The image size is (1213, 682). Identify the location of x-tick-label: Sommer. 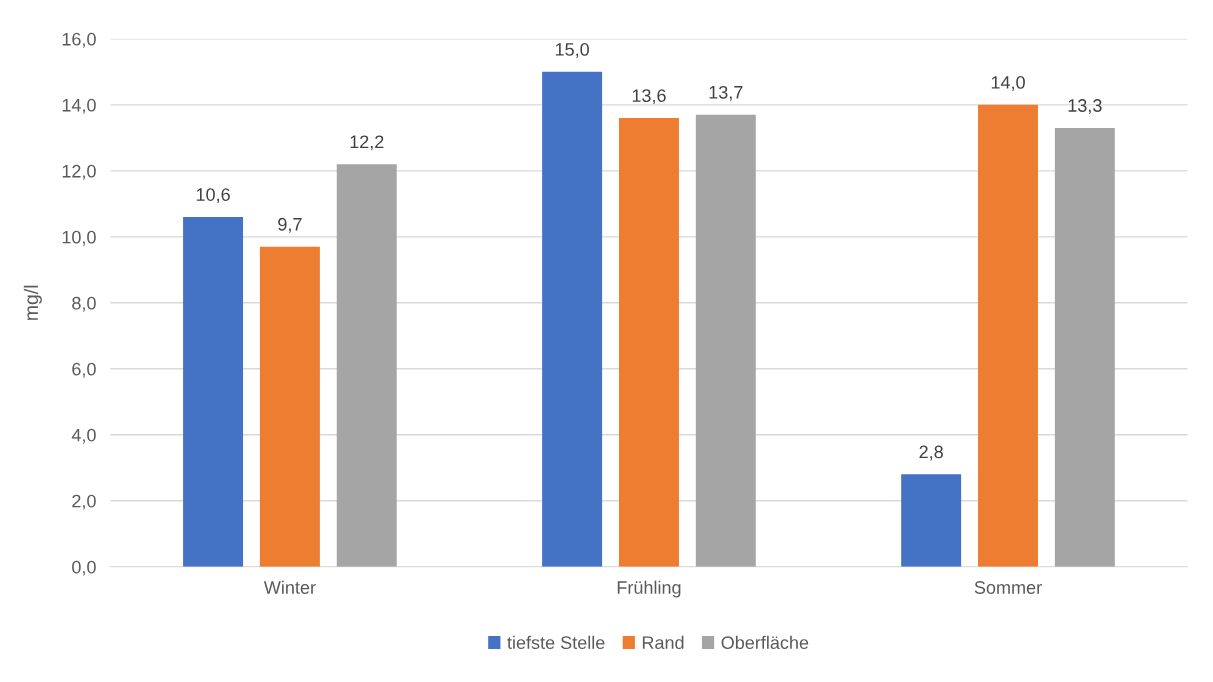
(1008, 587).